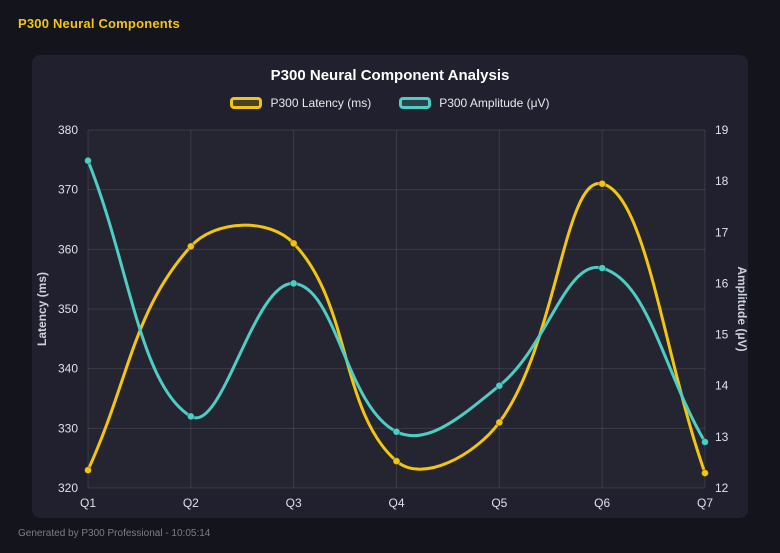 Image resolution: width=780 pixels, height=553 pixels. Describe the element at coordinates (68, 369) in the screenshot. I see `svg-text: 340` at that location.